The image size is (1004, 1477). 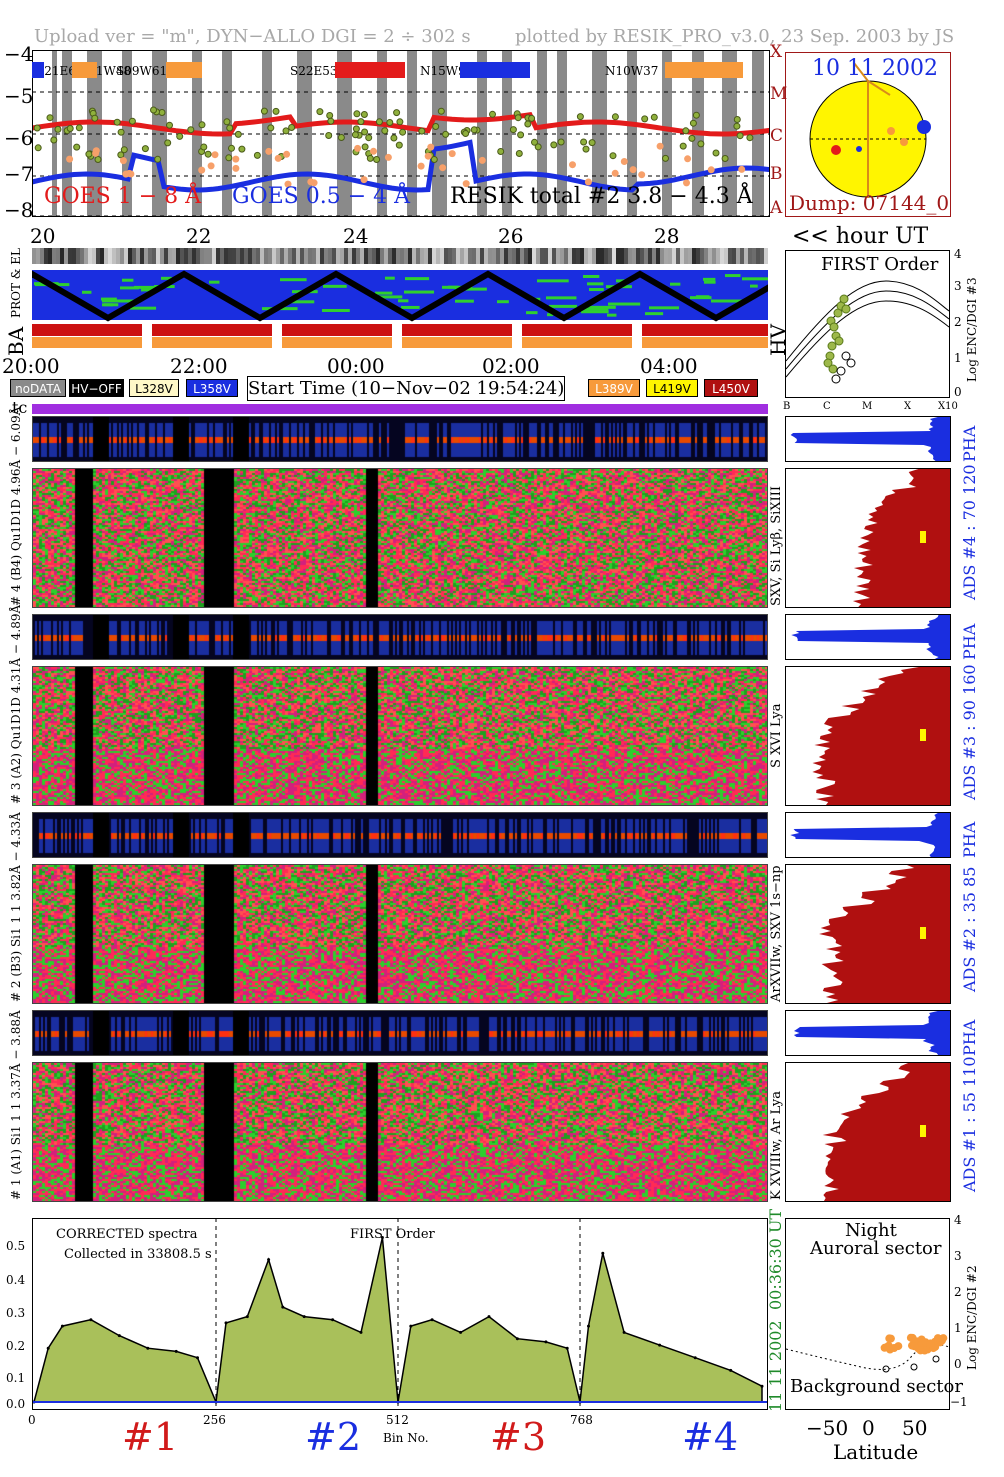 I want to click on goes-ytick-3: −6, so click(x=19, y=138).